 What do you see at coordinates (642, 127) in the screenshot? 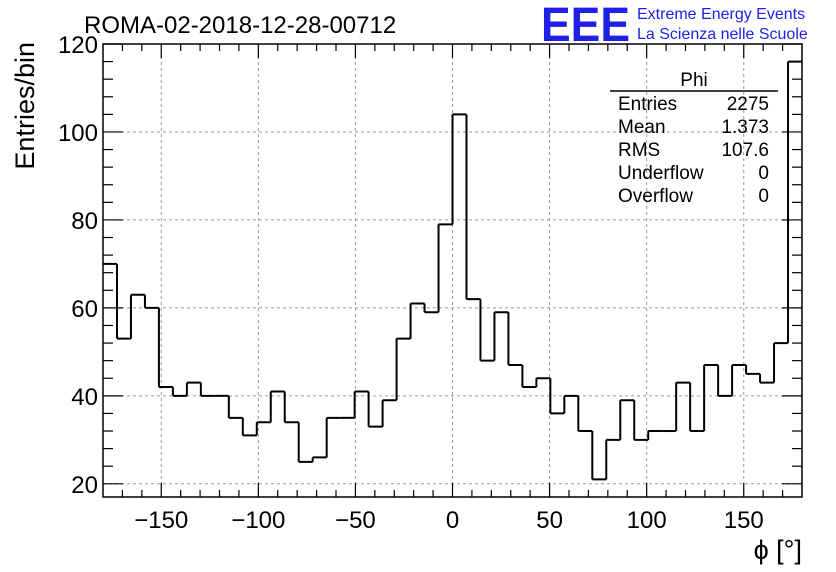
I see `stats-row-label: Mean` at bounding box center [642, 127].